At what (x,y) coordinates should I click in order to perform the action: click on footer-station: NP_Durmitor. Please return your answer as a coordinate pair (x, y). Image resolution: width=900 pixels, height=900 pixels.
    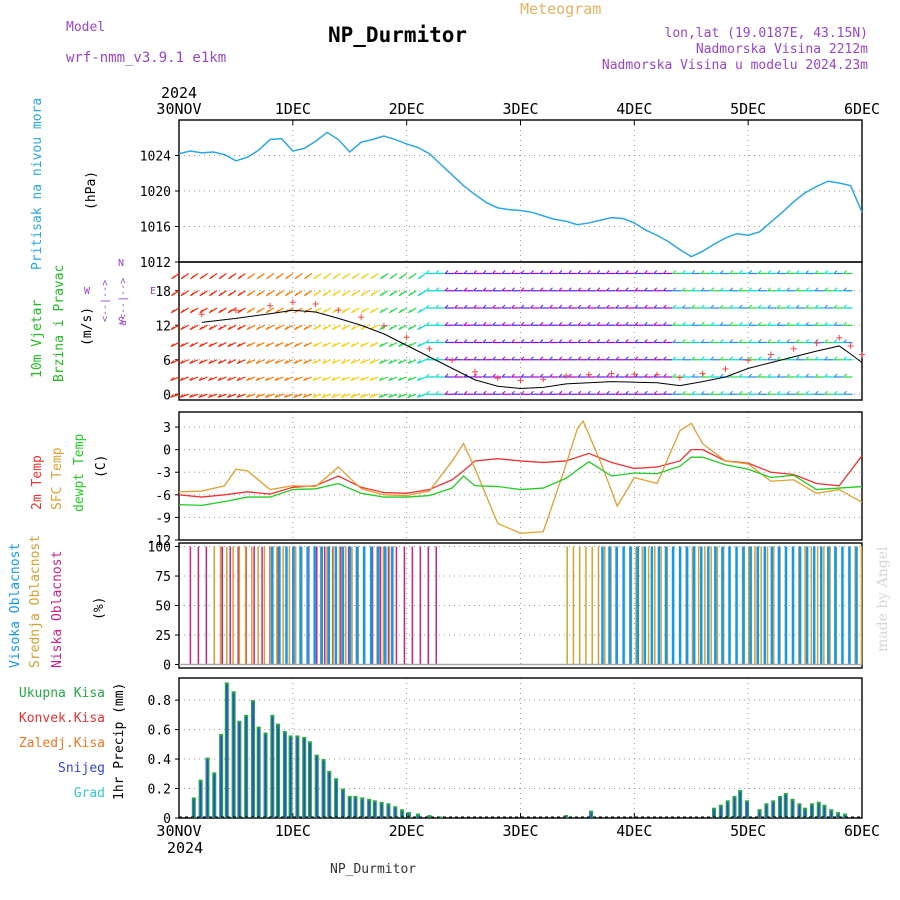
    Looking at the image, I should click on (373, 869).